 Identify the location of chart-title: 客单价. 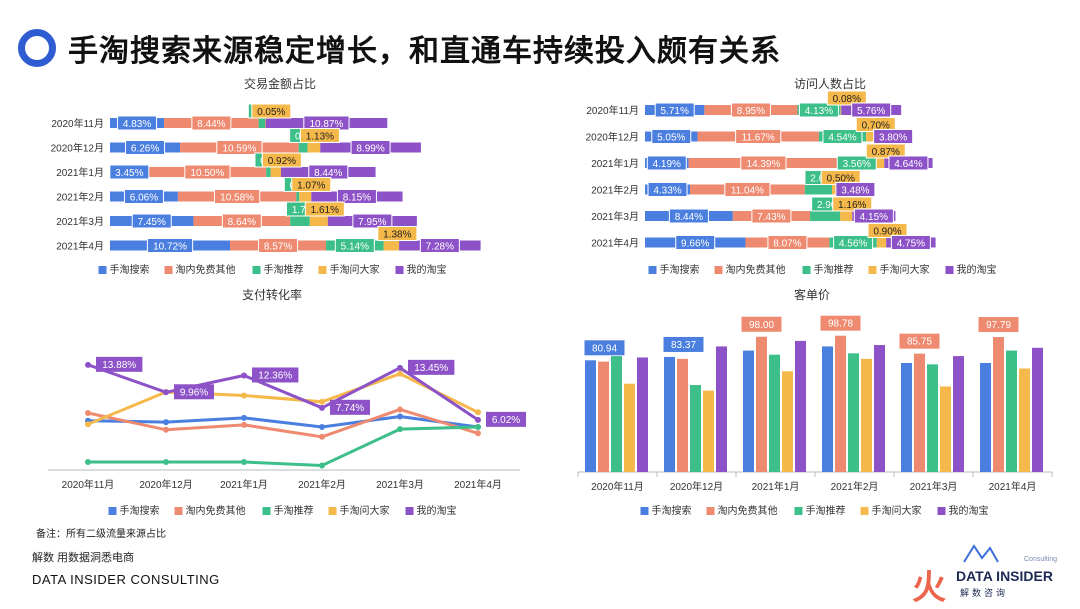
(812, 294).